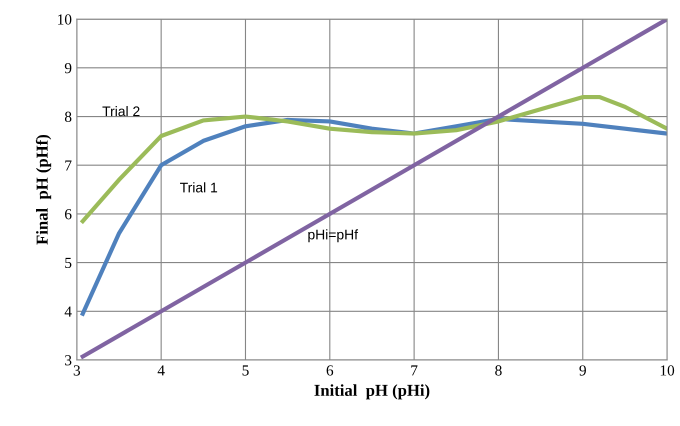 Image resolution: width=680 pixels, height=426 pixels. What do you see at coordinates (68, 360) in the screenshot?
I see `y-tick-label: 3` at bounding box center [68, 360].